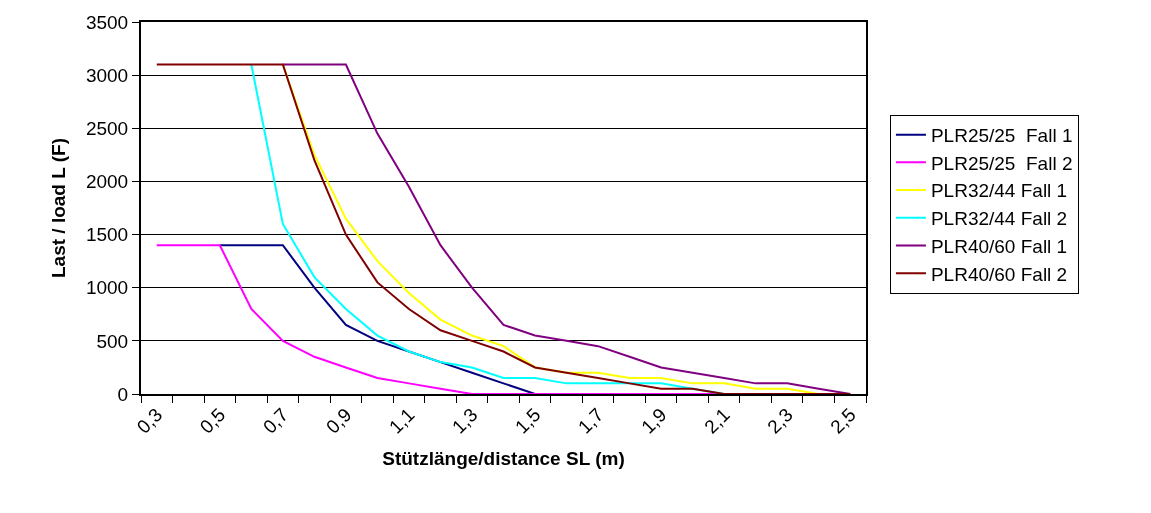 The width and height of the screenshot is (1151, 513). Describe the element at coordinates (107, 75) in the screenshot. I see `y-tick-label: 3000` at that location.